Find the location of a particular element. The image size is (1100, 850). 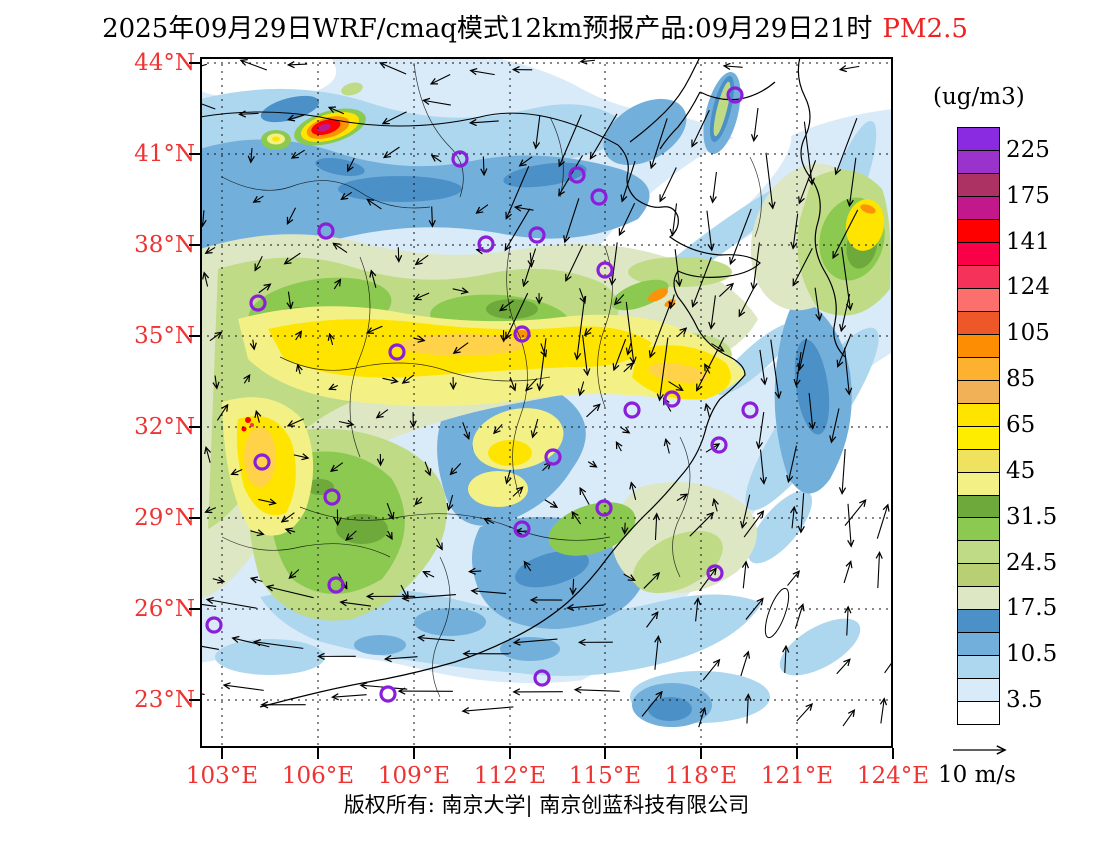

colorbar-value: 3.5 is located at coordinates (1024, 700).